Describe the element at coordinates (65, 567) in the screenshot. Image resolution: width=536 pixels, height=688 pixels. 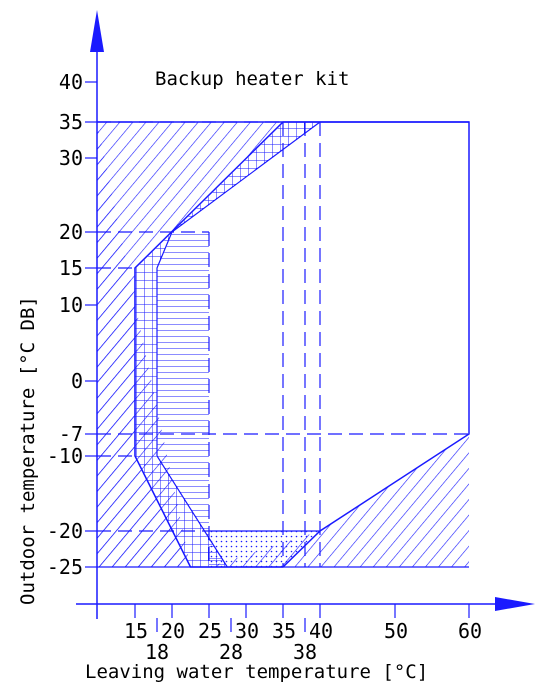
I see `y-tick-label-10: -25` at that location.